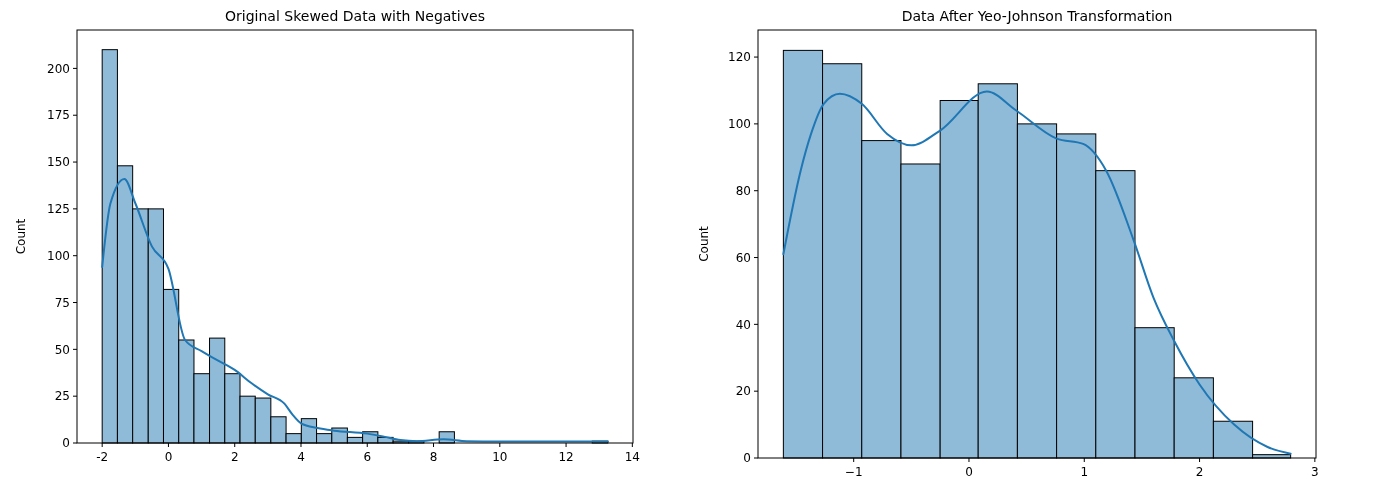 This screenshot has width=1400, height=494. I want to click on x-tick-label: 10, so click(500, 457).